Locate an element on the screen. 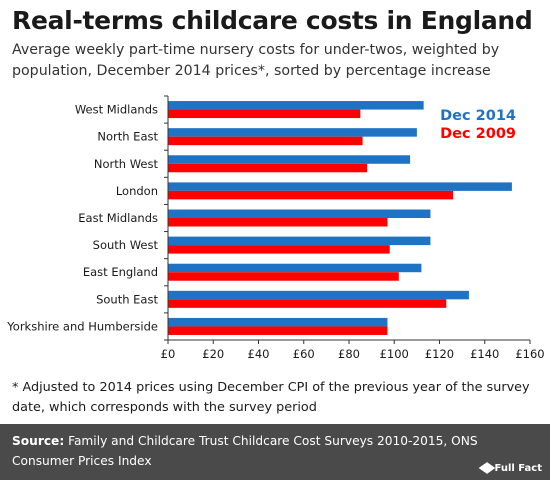 The height and width of the screenshot is (480, 550). x-tick-label: £120 is located at coordinates (439, 354).